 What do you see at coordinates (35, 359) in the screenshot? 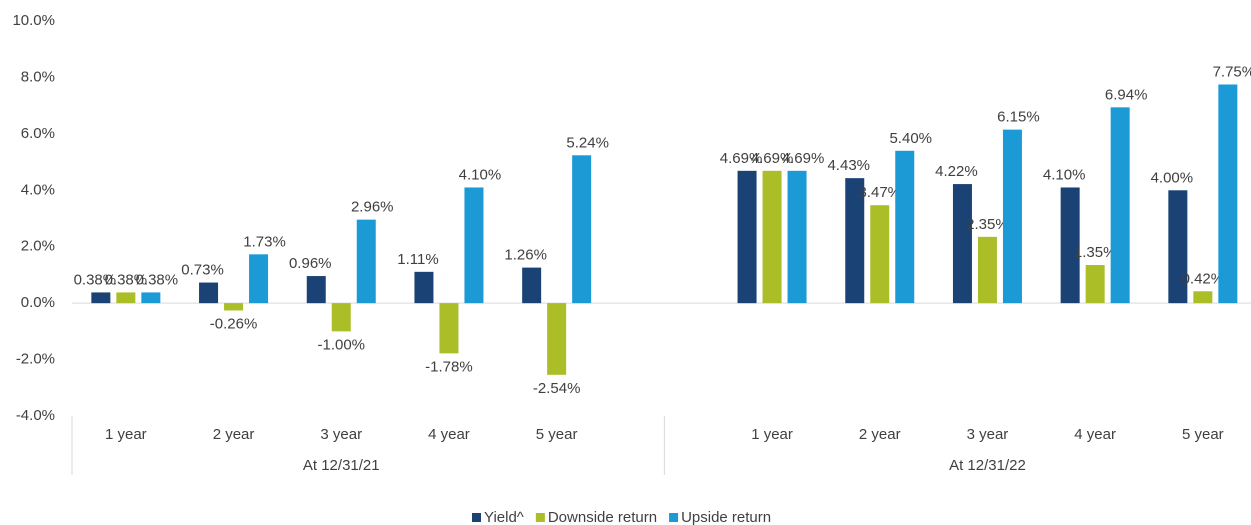
I see `y-tick-label: -2.0%` at bounding box center [35, 359].